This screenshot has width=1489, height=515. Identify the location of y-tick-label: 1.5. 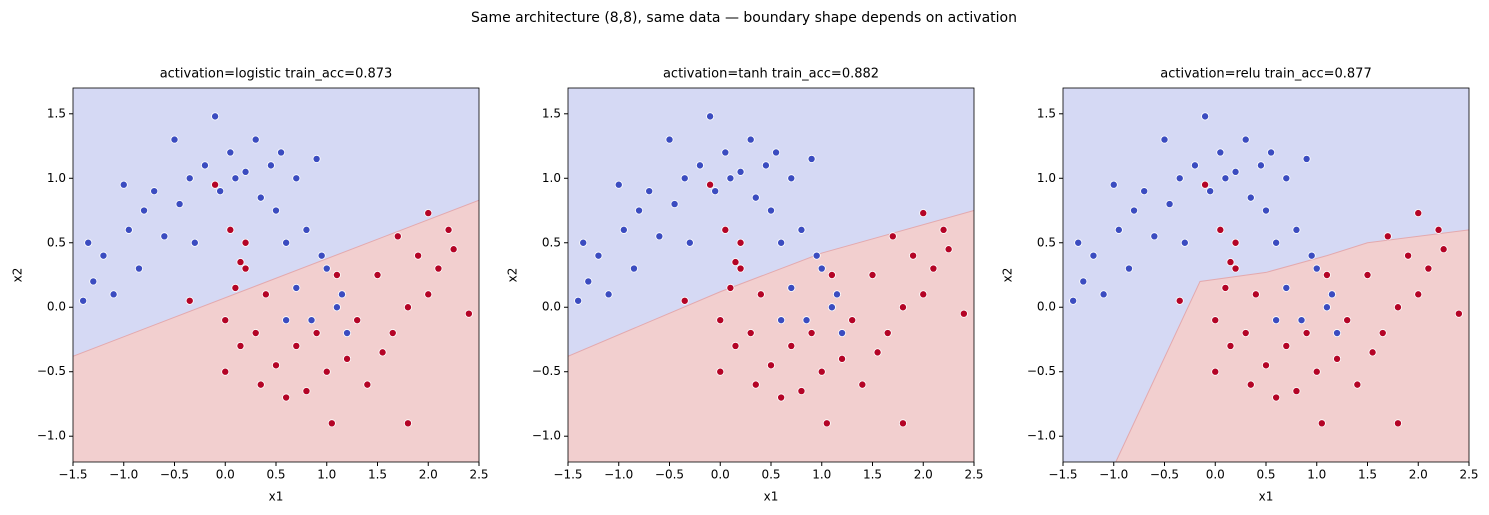
(1046, 113).